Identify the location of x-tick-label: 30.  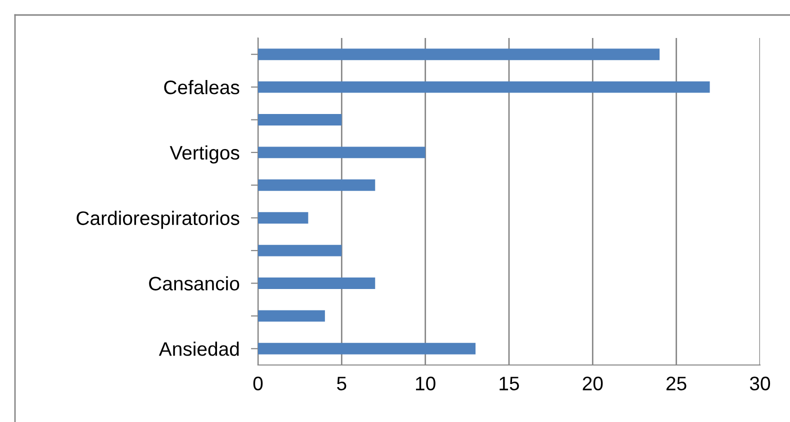
(760, 383).